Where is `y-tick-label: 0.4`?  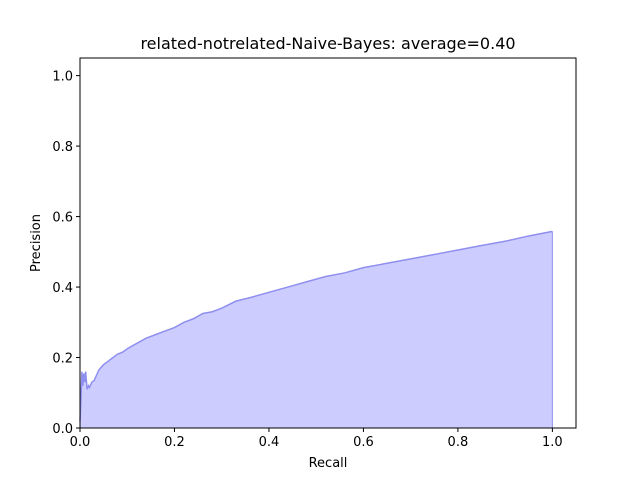 y-tick-label: 0.4 is located at coordinates (62, 288).